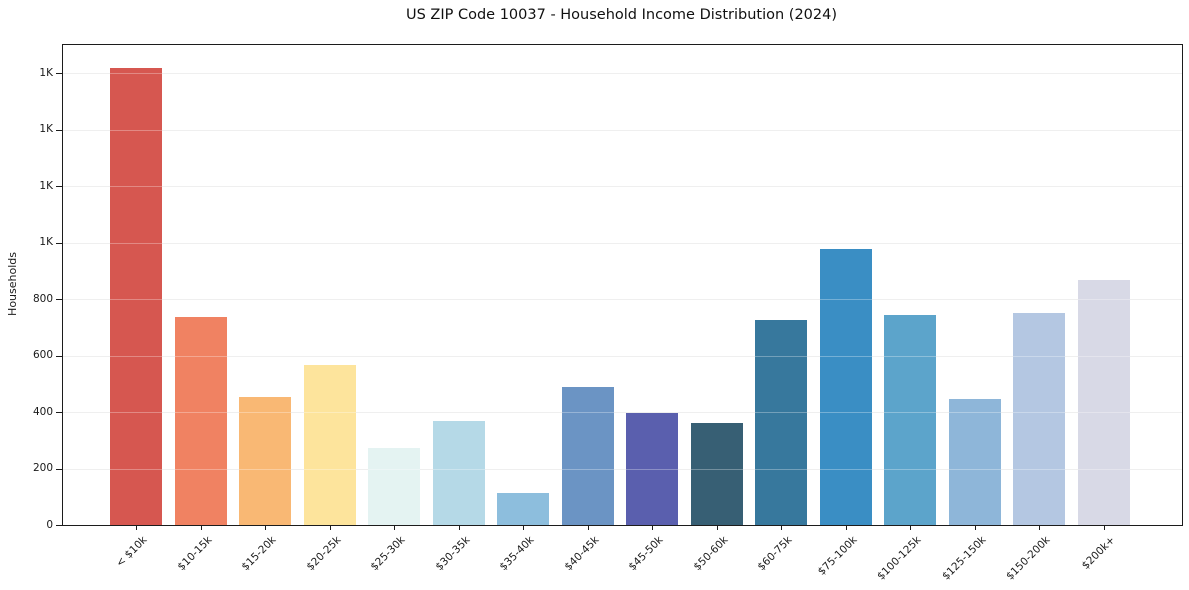 Image resolution: width=1189 pixels, height=590 pixels. Describe the element at coordinates (710, 554) in the screenshot. I see `x-tick-label: $50-60k` at that location.